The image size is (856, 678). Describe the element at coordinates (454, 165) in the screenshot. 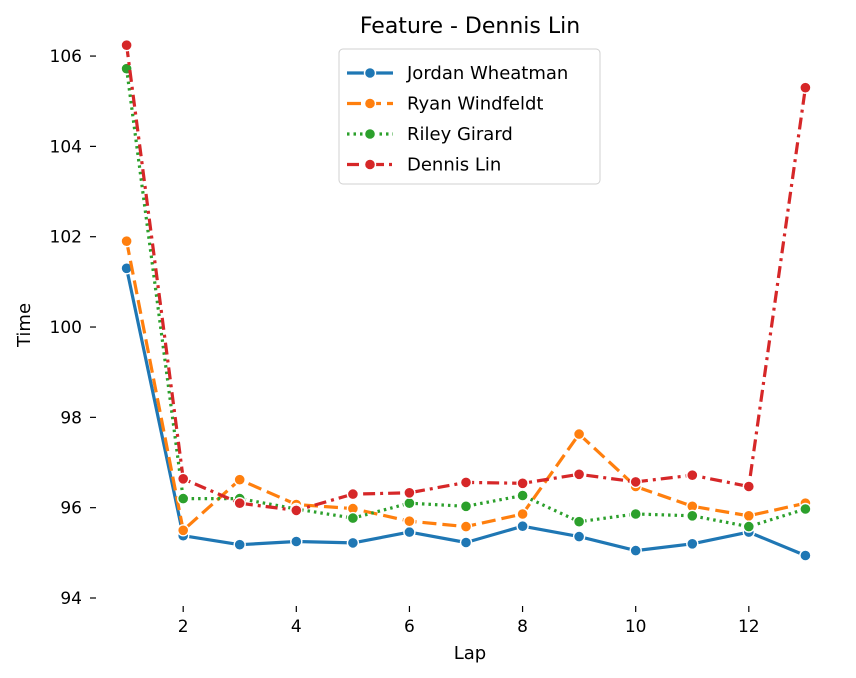

I see `legend-label: Dennis Lin` at that location.